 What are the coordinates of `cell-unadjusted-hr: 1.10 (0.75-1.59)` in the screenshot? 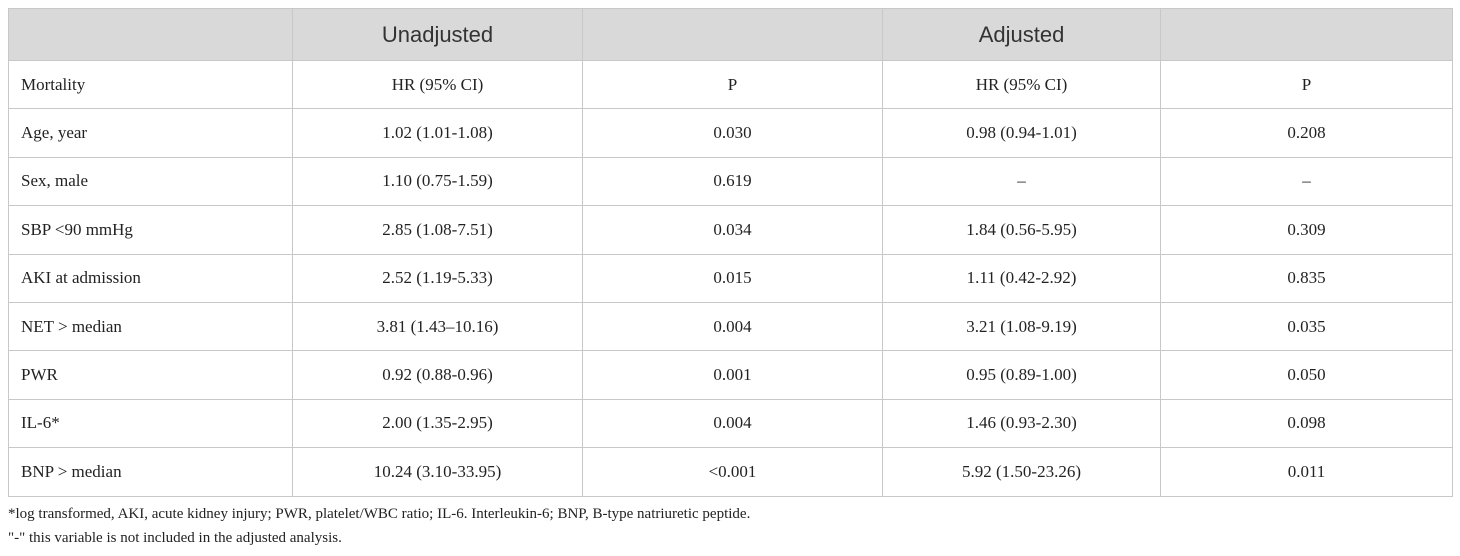 It's located at (437, 181).